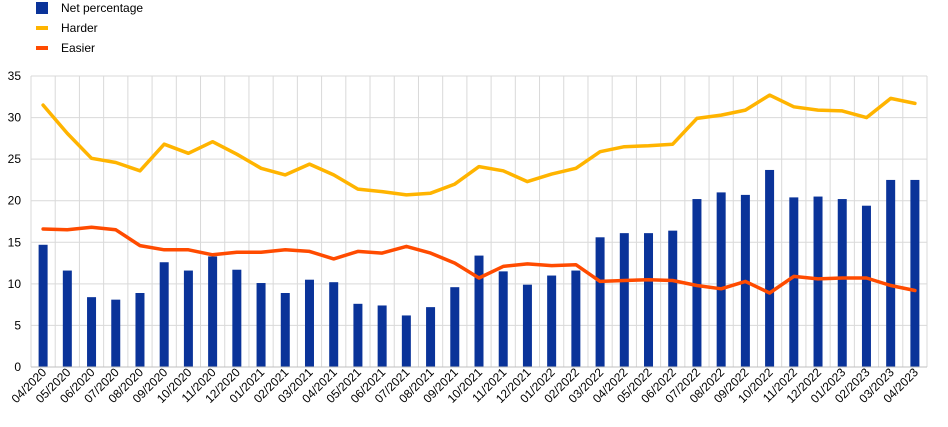  I want to click on y-tick-label: 15, so click(15, 242).